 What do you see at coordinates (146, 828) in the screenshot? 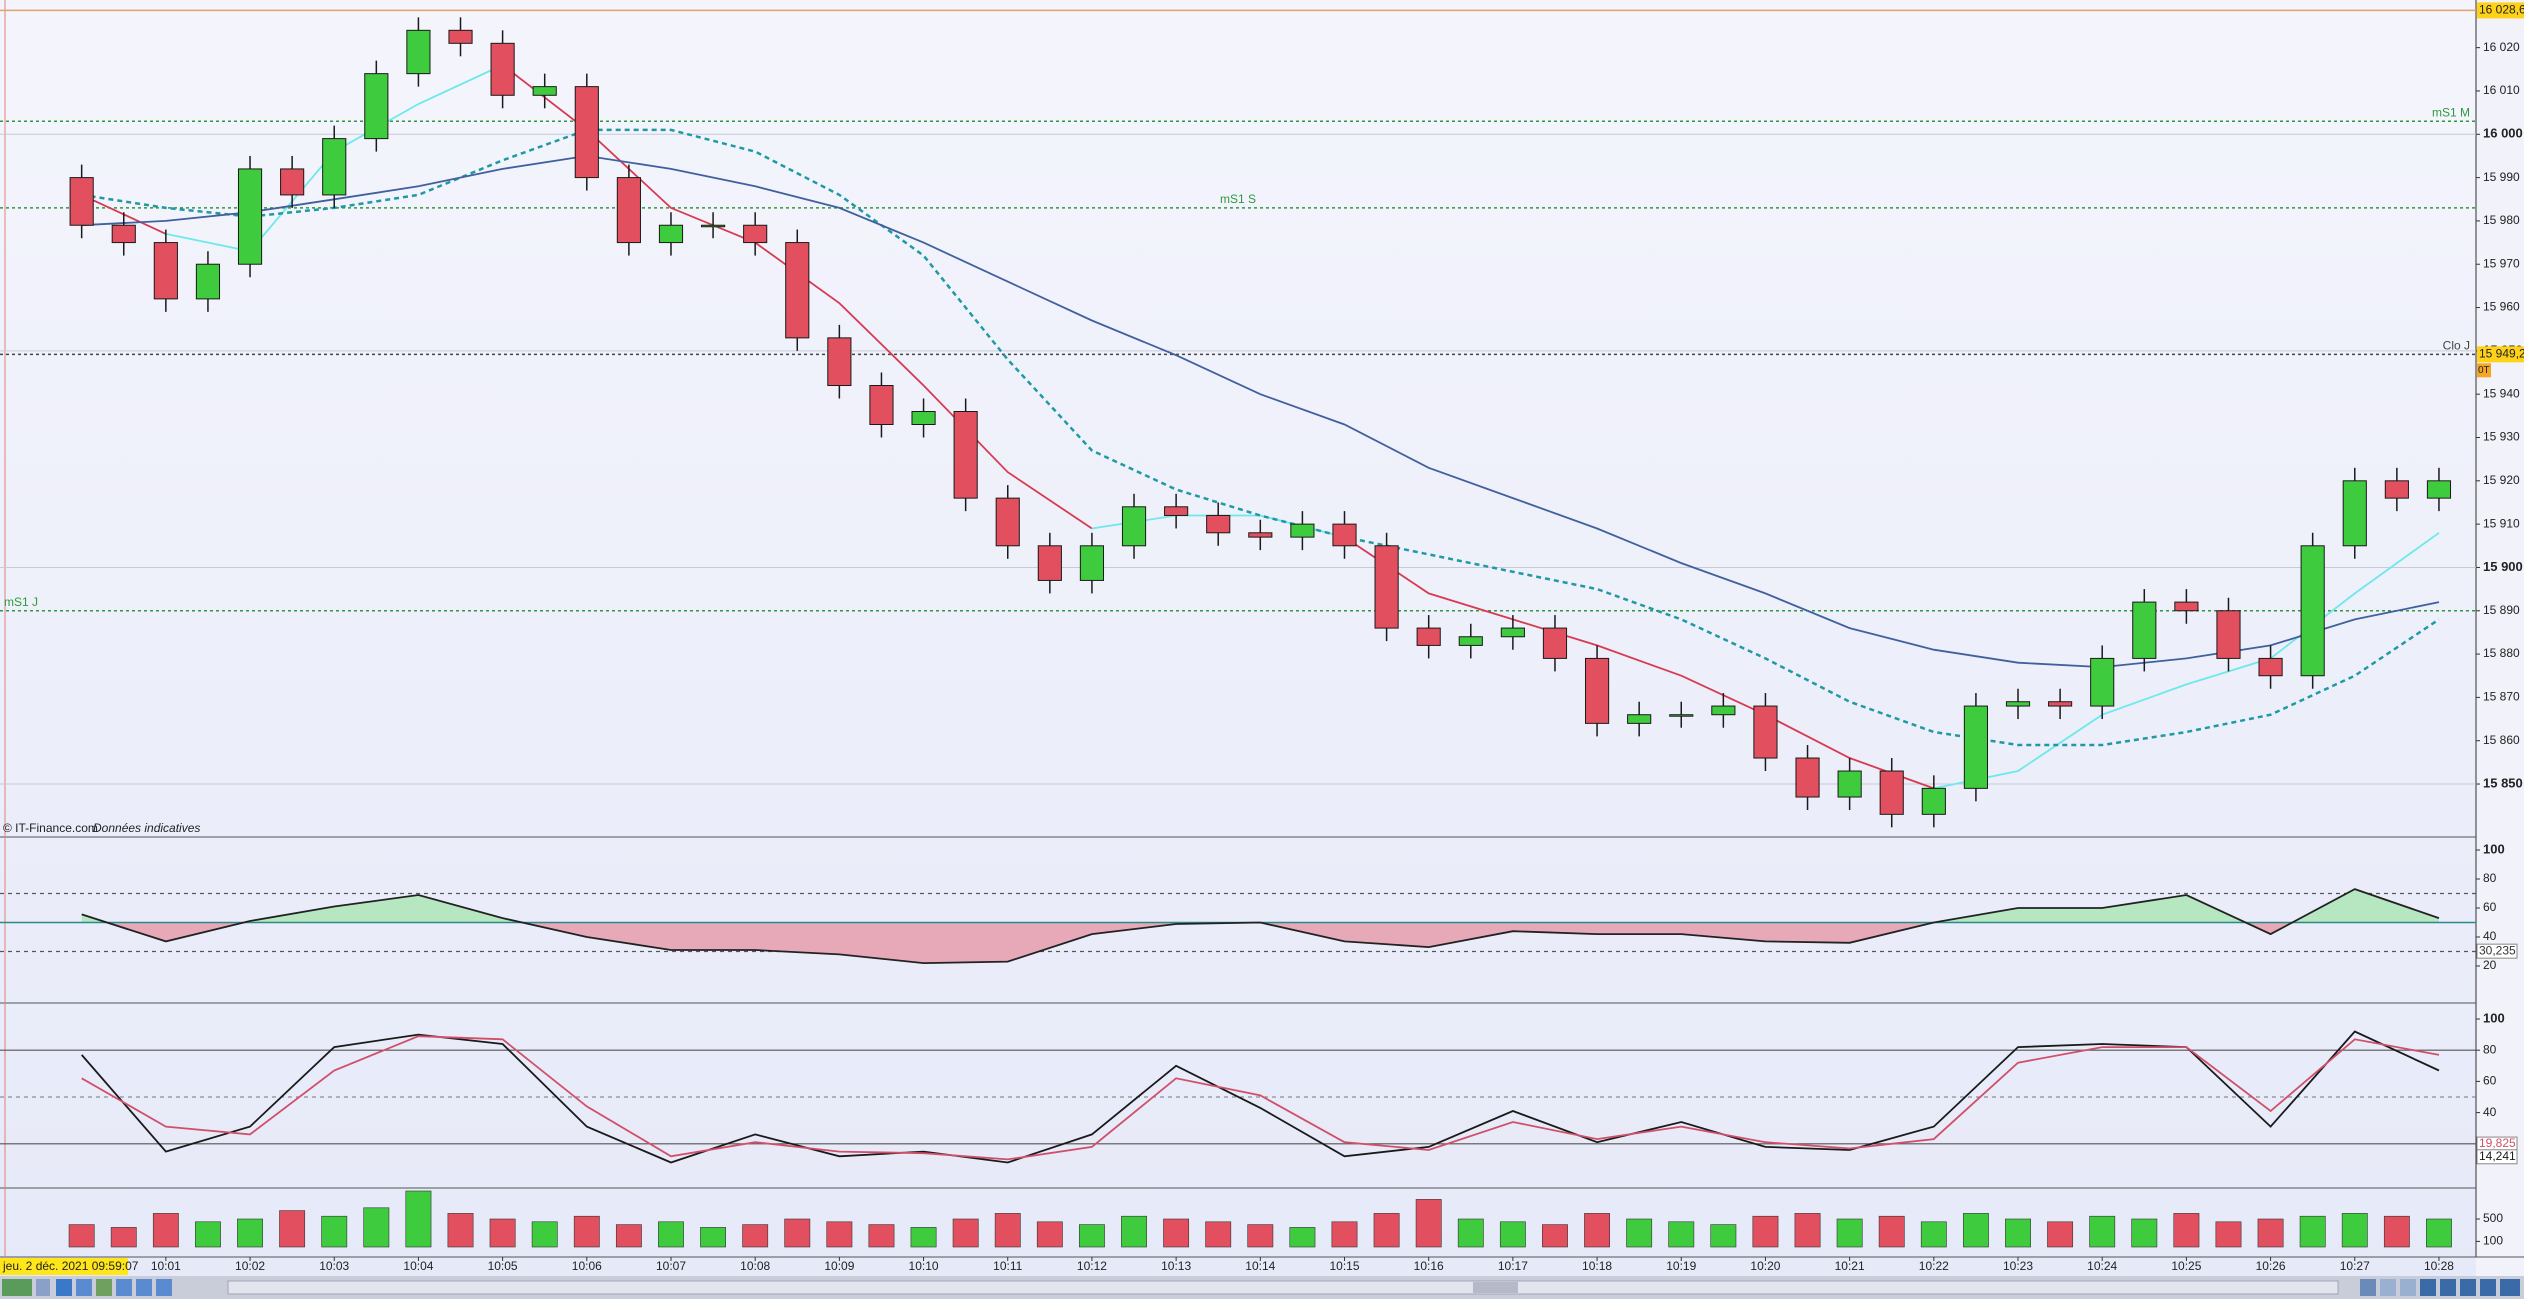
I see `note: Données indicatives` at bounding box center [146, 828].